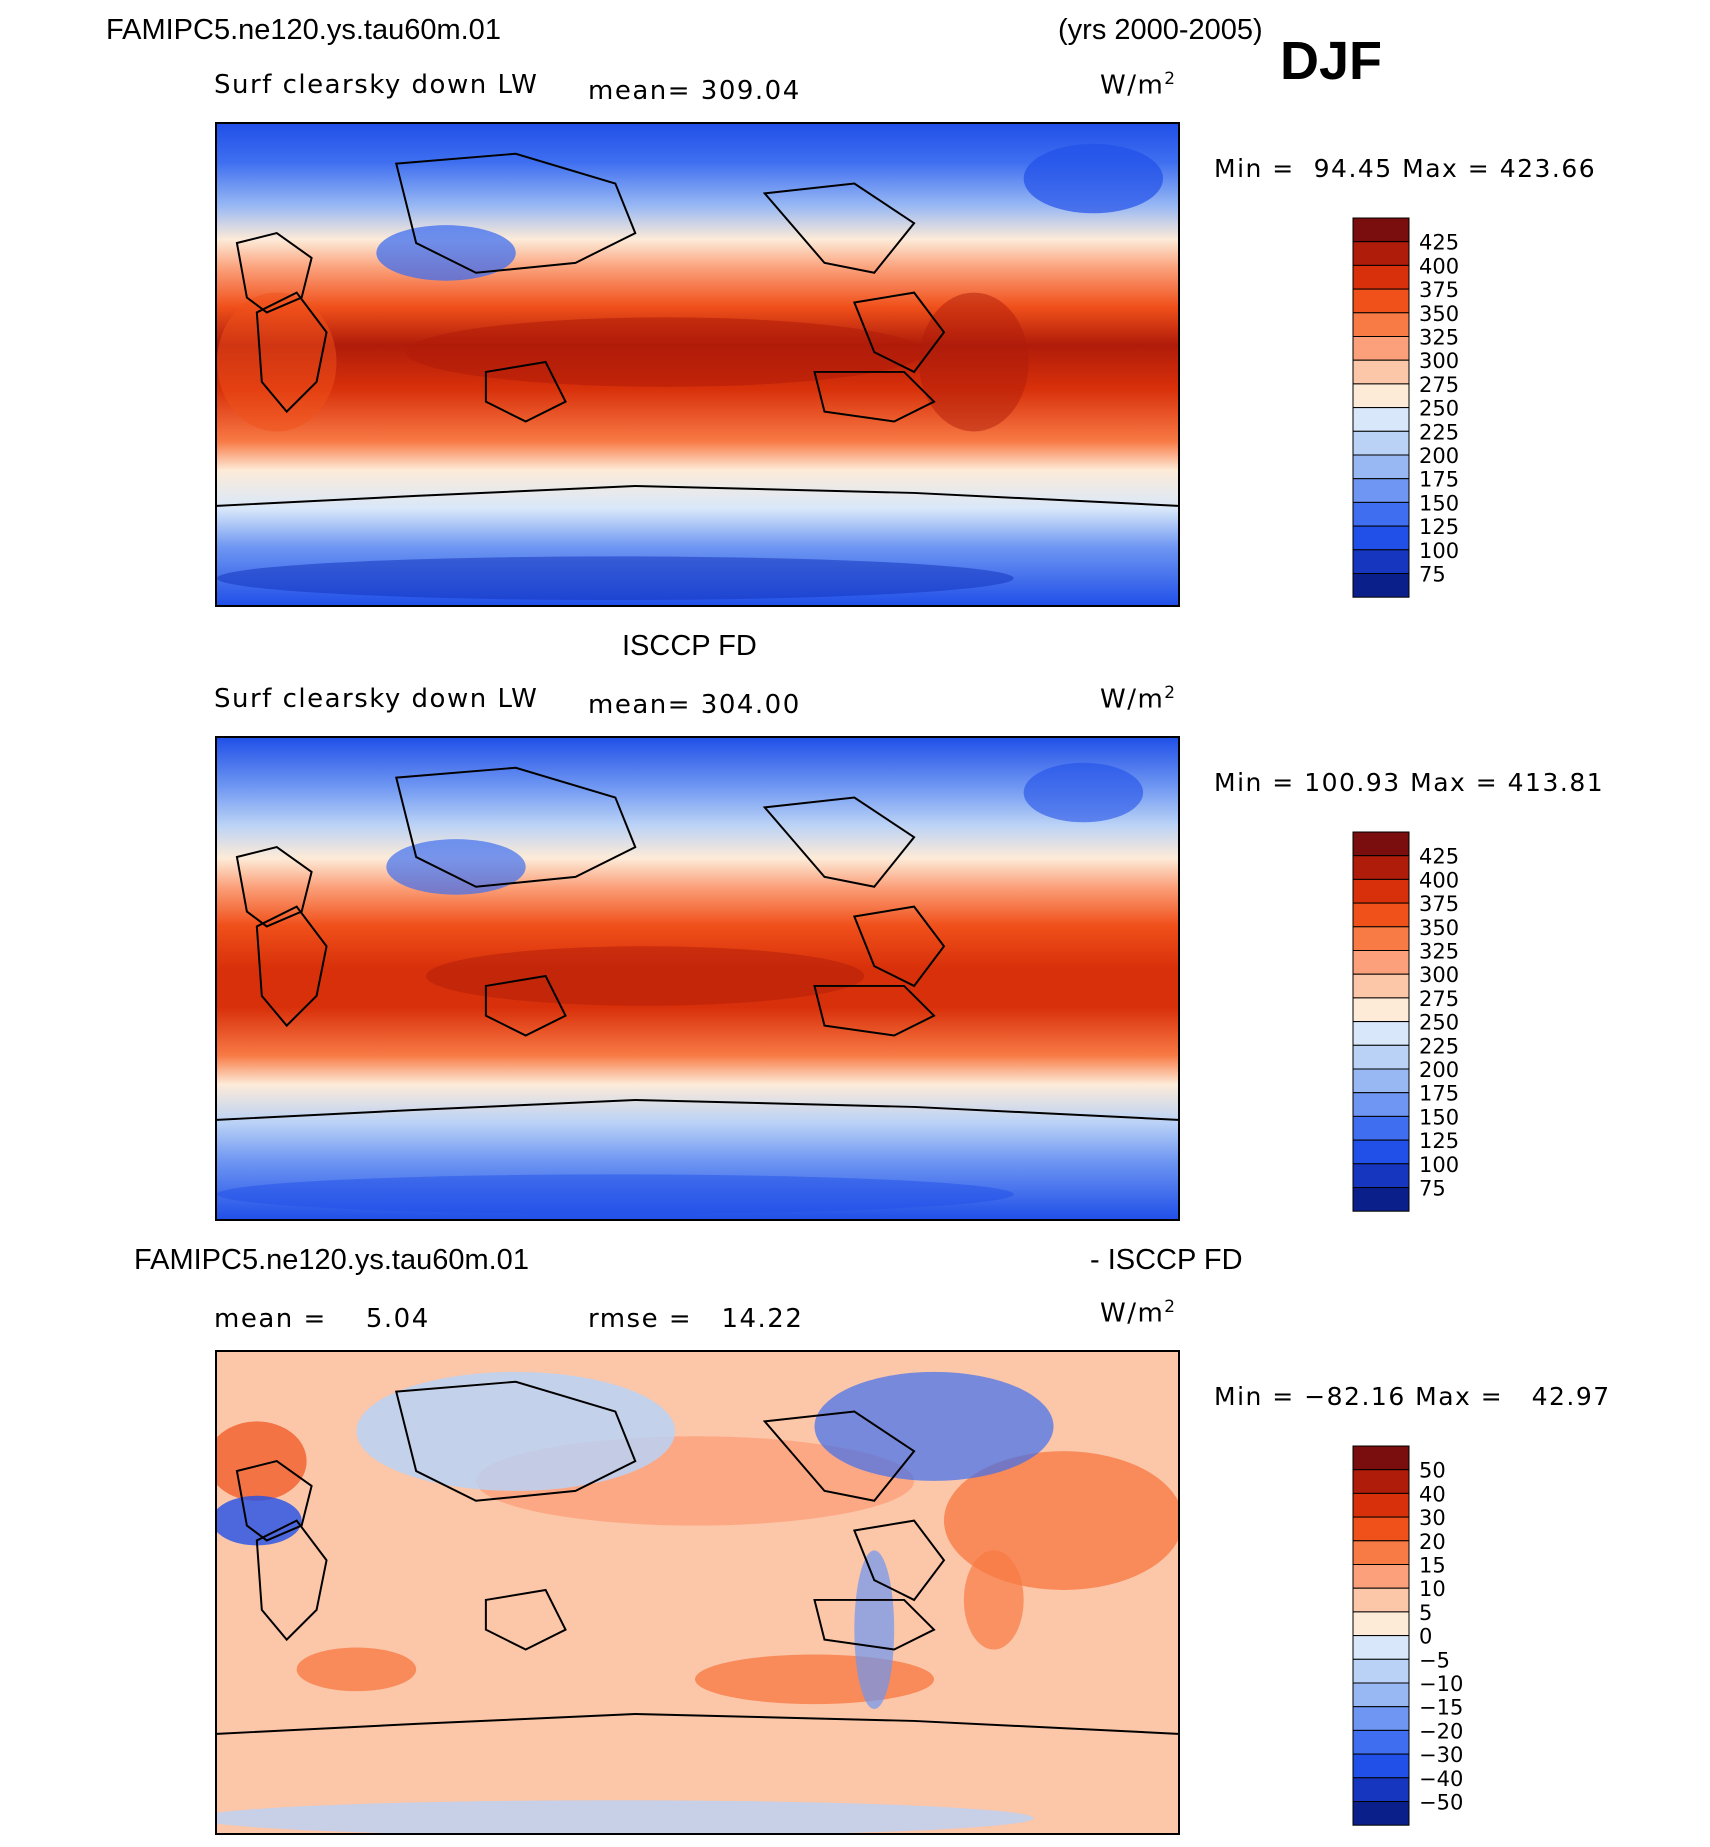  I want to click on colorbar-tick-label: 175, so click(1439, 1094).